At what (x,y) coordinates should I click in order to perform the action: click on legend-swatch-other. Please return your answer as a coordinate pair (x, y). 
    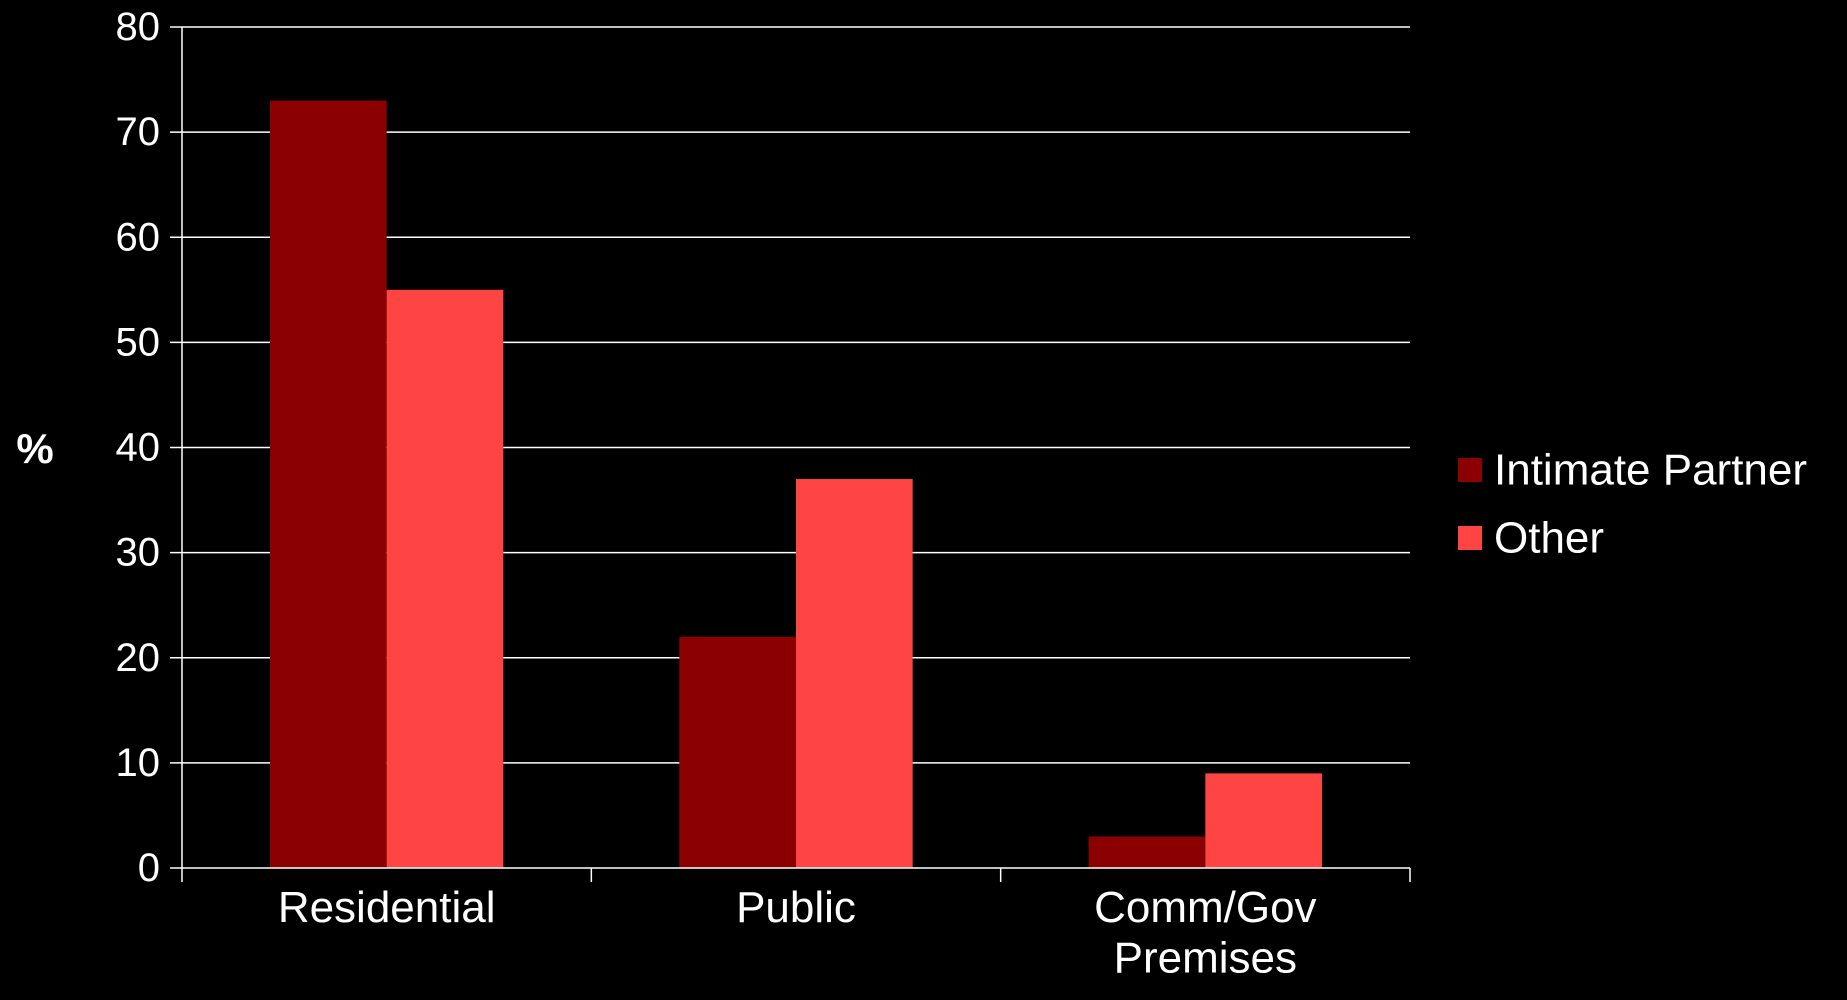
    Looking at the image, I should click on (1470, 538).